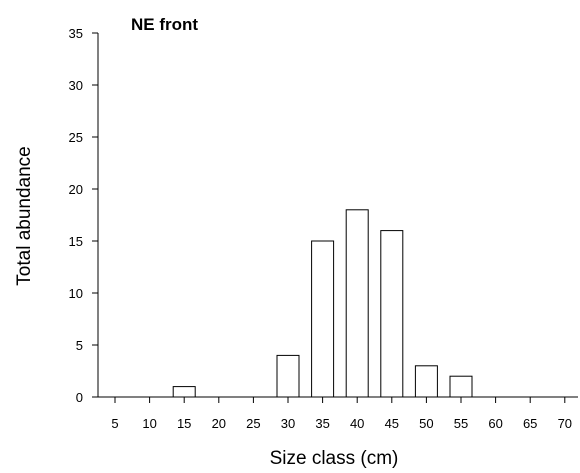 The height and width of the screenshot is (473, 580). Describe the element at coordinates (565, 423) in the screenshot. I see `x-tick-label: 70` at that location.